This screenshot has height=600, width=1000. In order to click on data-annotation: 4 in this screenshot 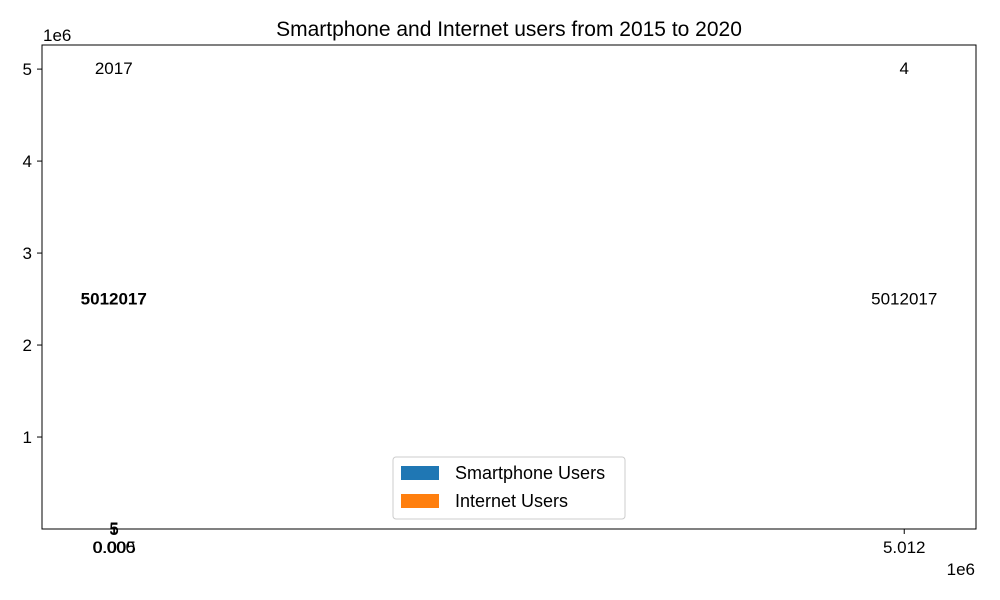, I will do `click(904, 68)`.